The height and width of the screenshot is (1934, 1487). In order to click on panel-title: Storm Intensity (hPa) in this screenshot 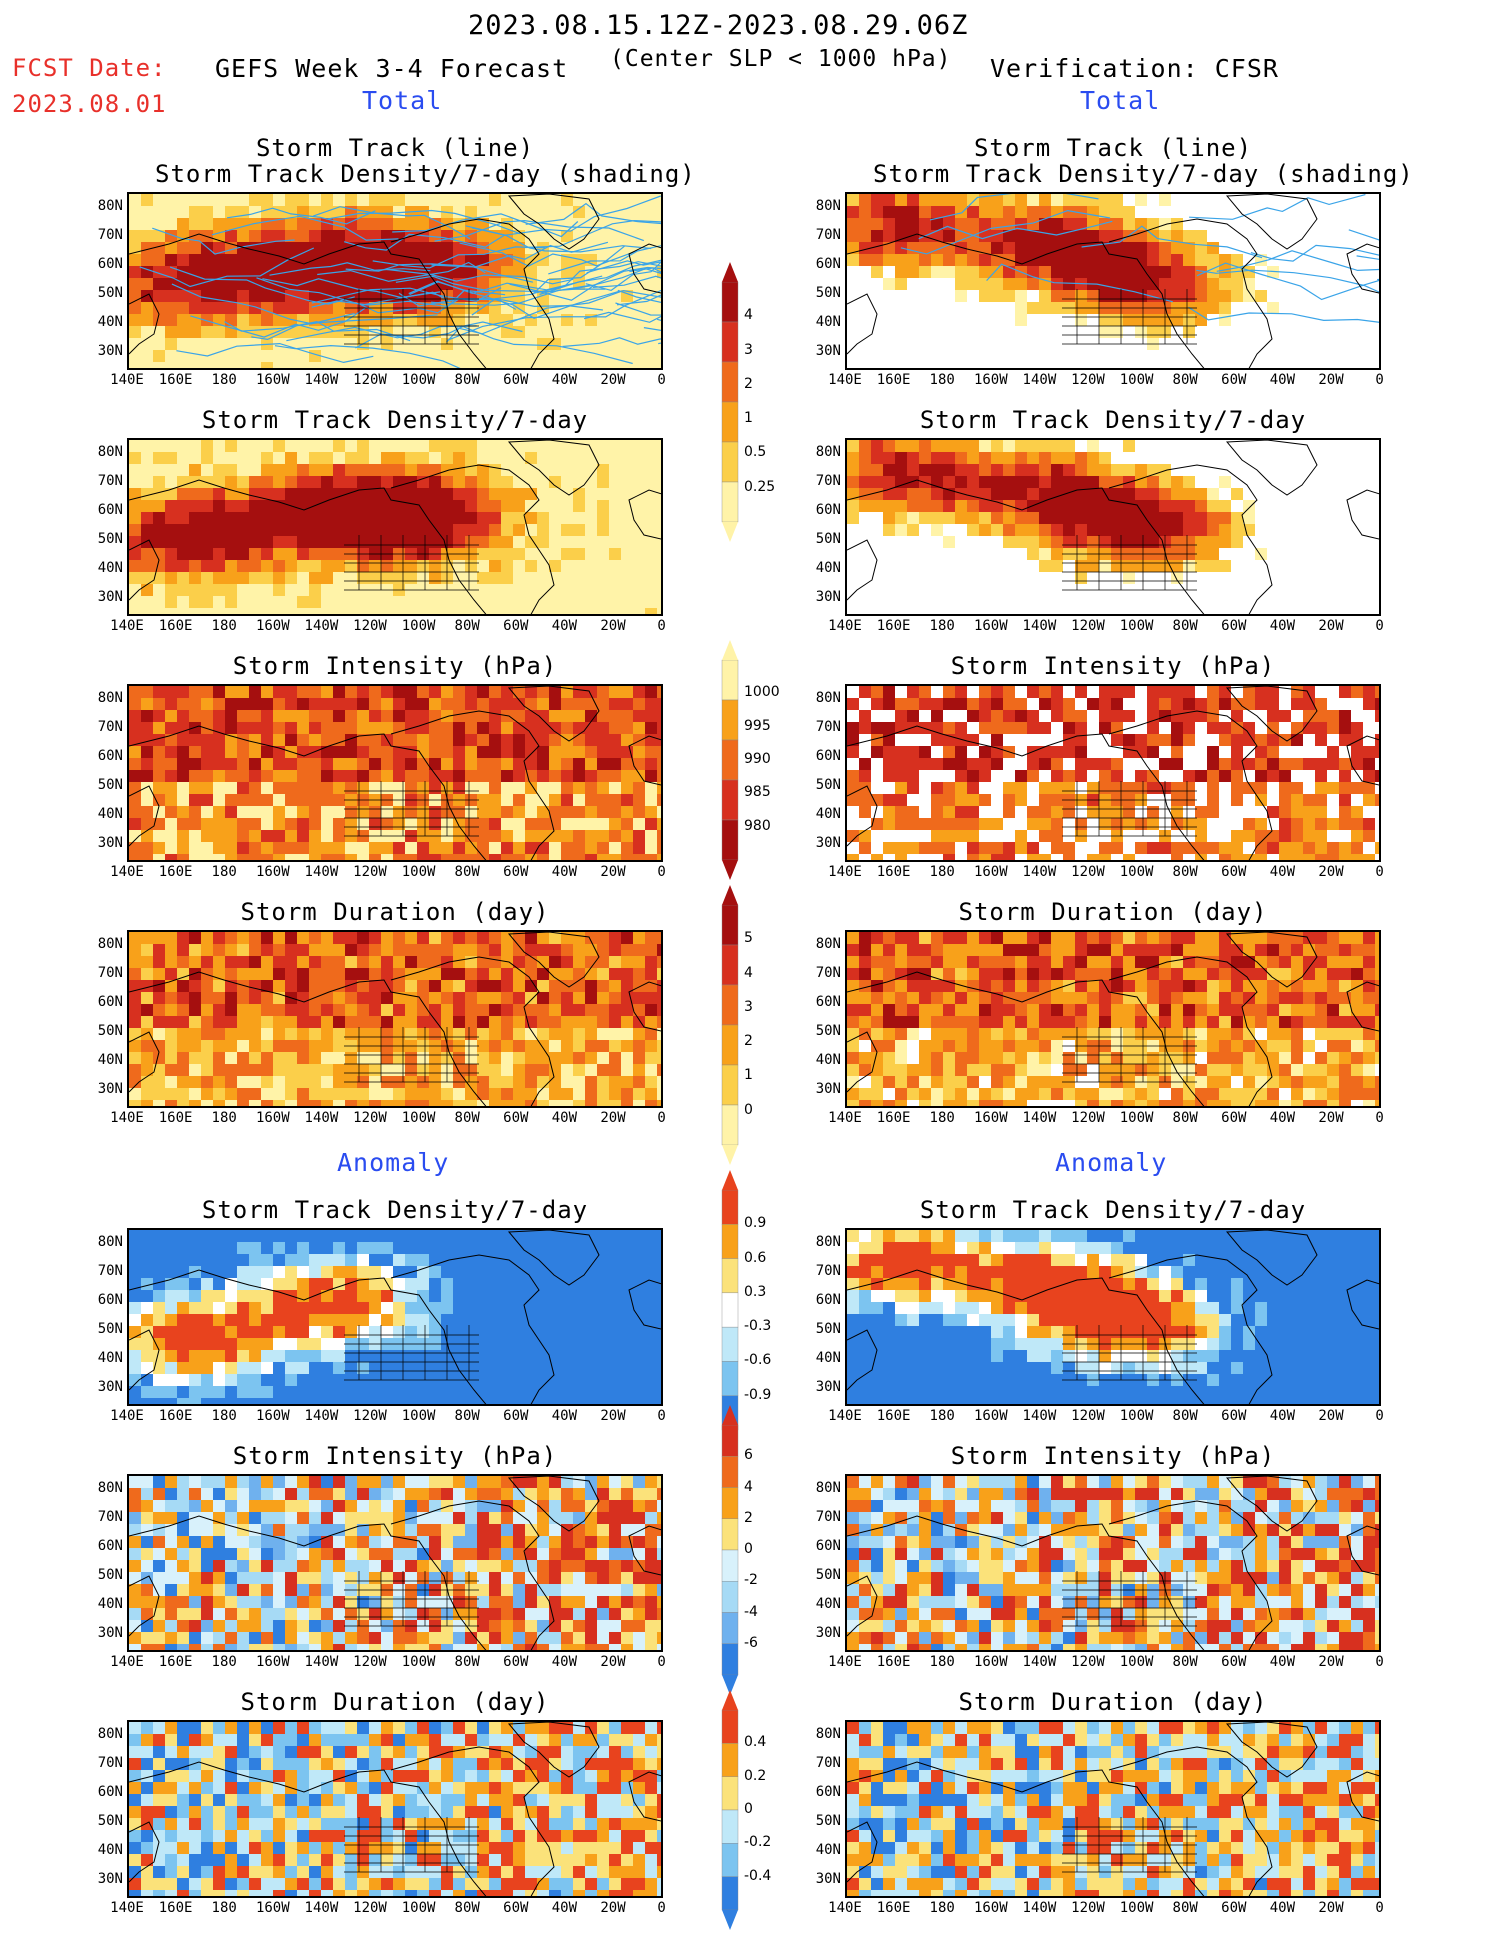, I will do `click(1113, 666)`.